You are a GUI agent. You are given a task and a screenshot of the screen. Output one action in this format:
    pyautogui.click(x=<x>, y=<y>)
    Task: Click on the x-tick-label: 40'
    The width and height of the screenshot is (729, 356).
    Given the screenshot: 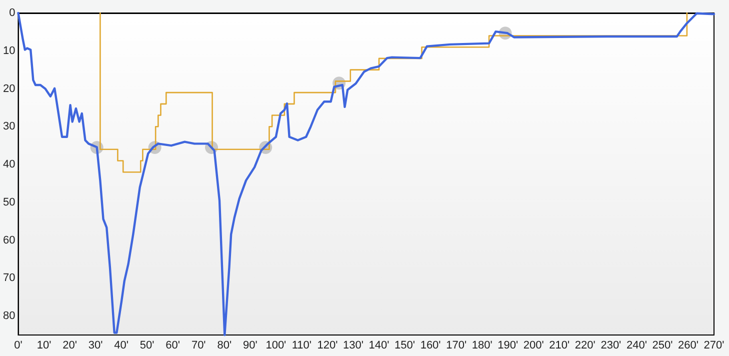 What is the action you would take?
    pyautogui.click(x=121, y=346)
    